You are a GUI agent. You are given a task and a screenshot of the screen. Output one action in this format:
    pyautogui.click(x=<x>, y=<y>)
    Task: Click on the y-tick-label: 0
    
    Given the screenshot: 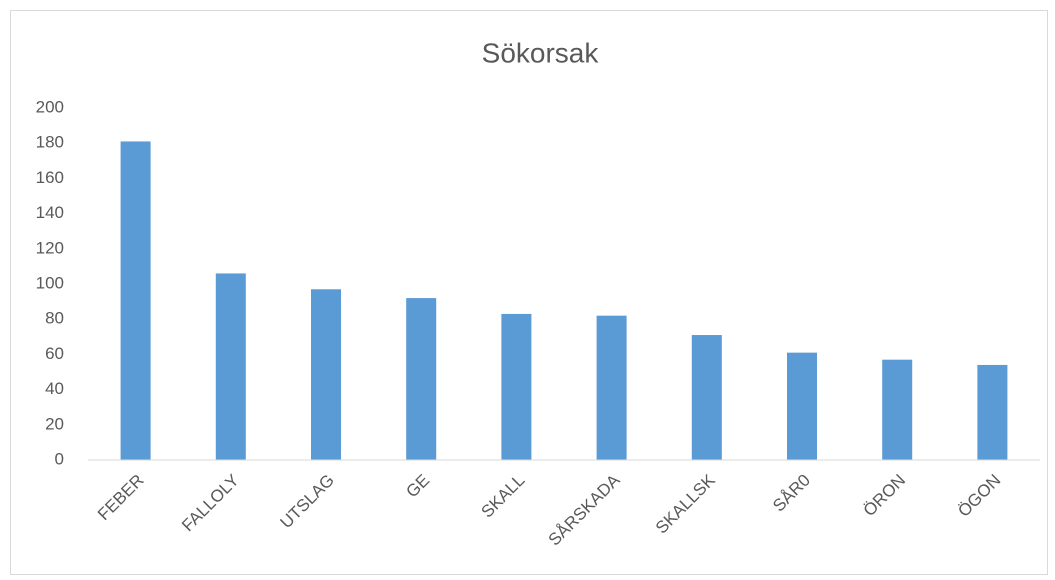 What is the action you would take?
    pyautogui.click(x=59, y=458)
    